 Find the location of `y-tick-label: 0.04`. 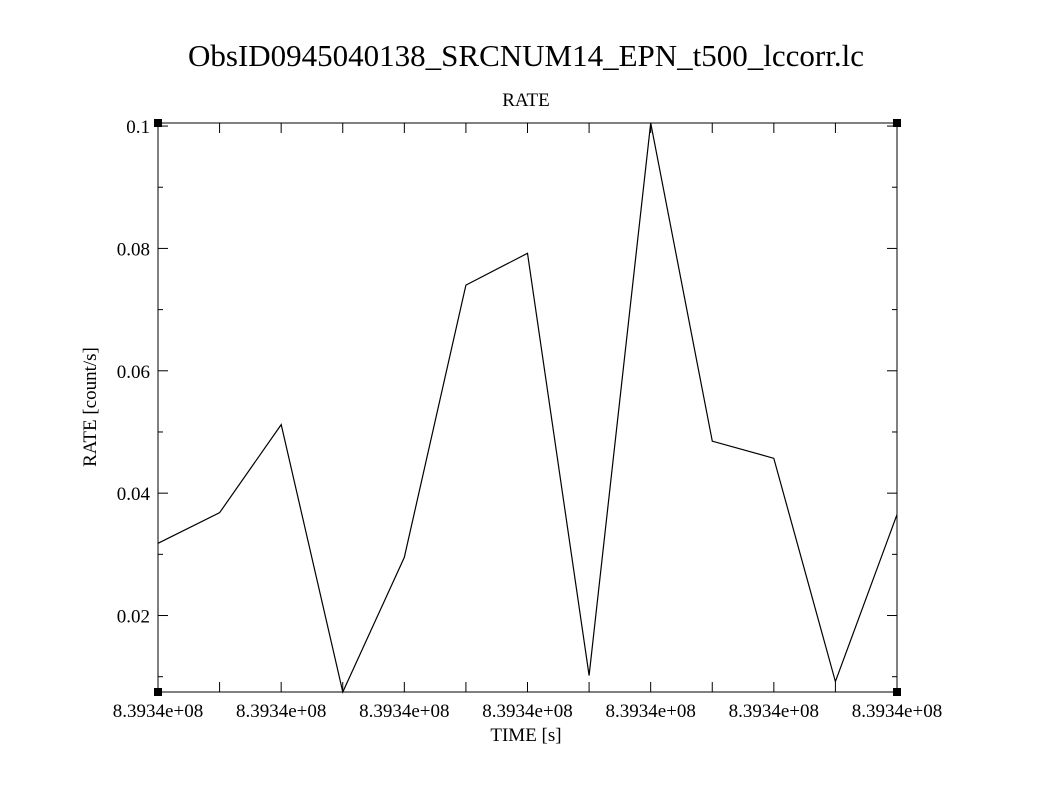

y-tick-label: 0.04 is located at coordinates (134, 494).